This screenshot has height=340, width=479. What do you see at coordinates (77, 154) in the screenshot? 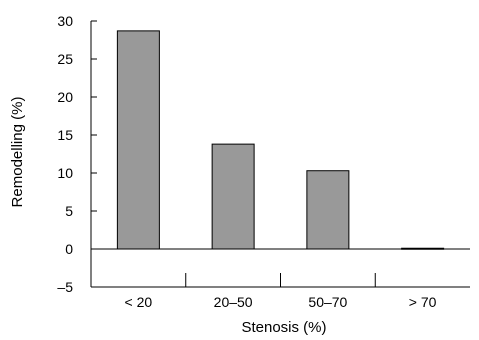
I see `y-axis: –5 0 5 10 15 20 25 30` at bounding box center [77, 154].